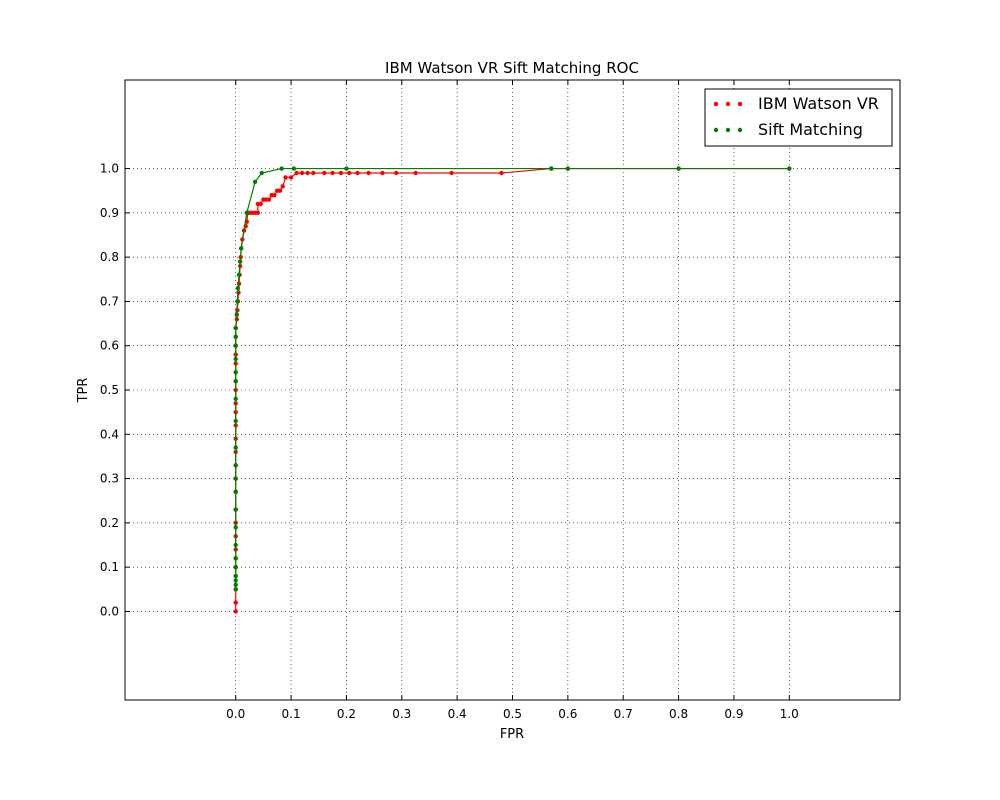 The width and height of the screenshot is (1000, 800). What do you see at coordinates (512, 714) in the screenshot?
I see `x-tick-label: 0.5` at bounding box center [512, 714].